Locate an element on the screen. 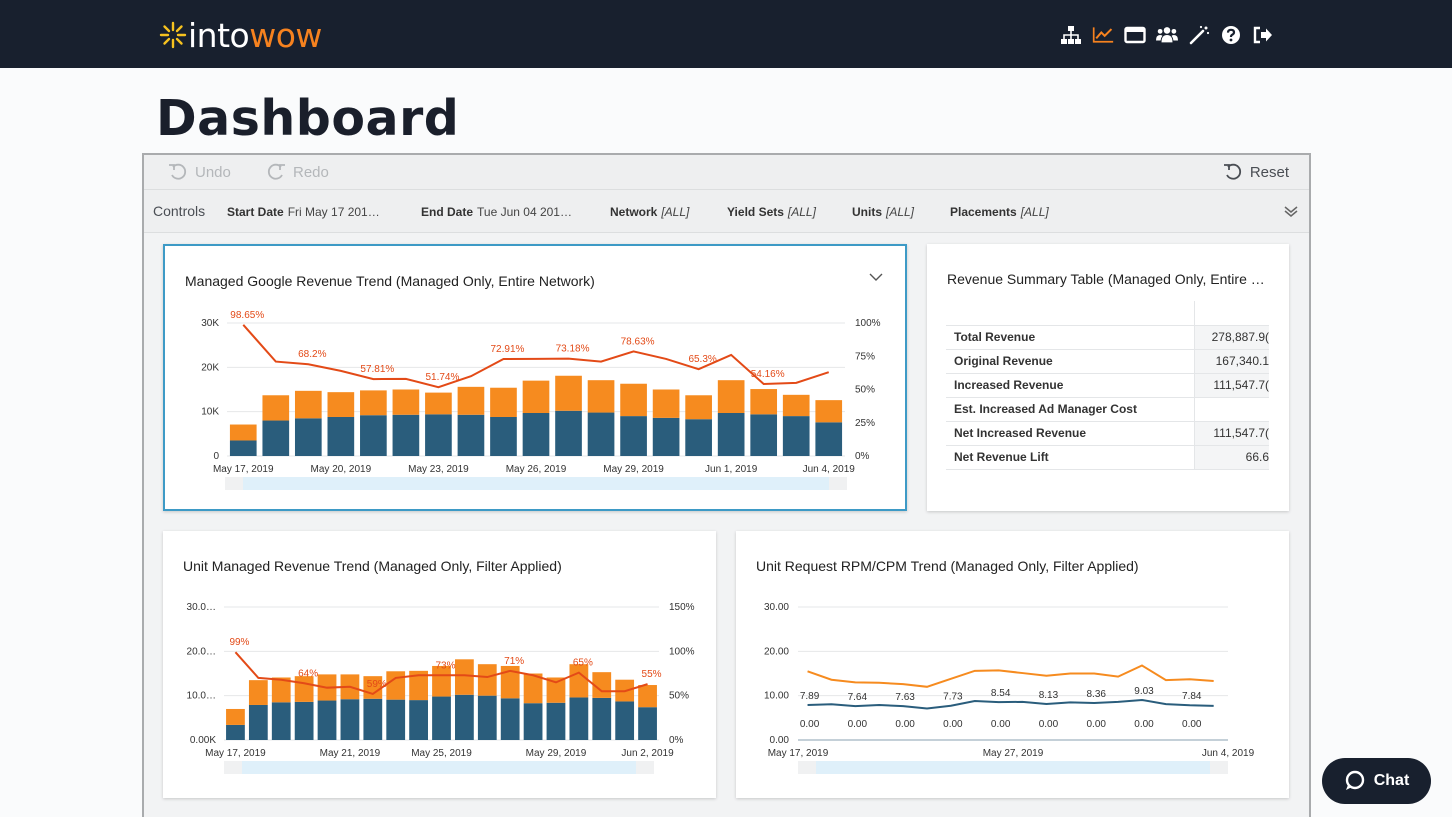 This screenshot has height=817, width=1452. lift-percentage-label: 99% is located at coordinates (239, 642).